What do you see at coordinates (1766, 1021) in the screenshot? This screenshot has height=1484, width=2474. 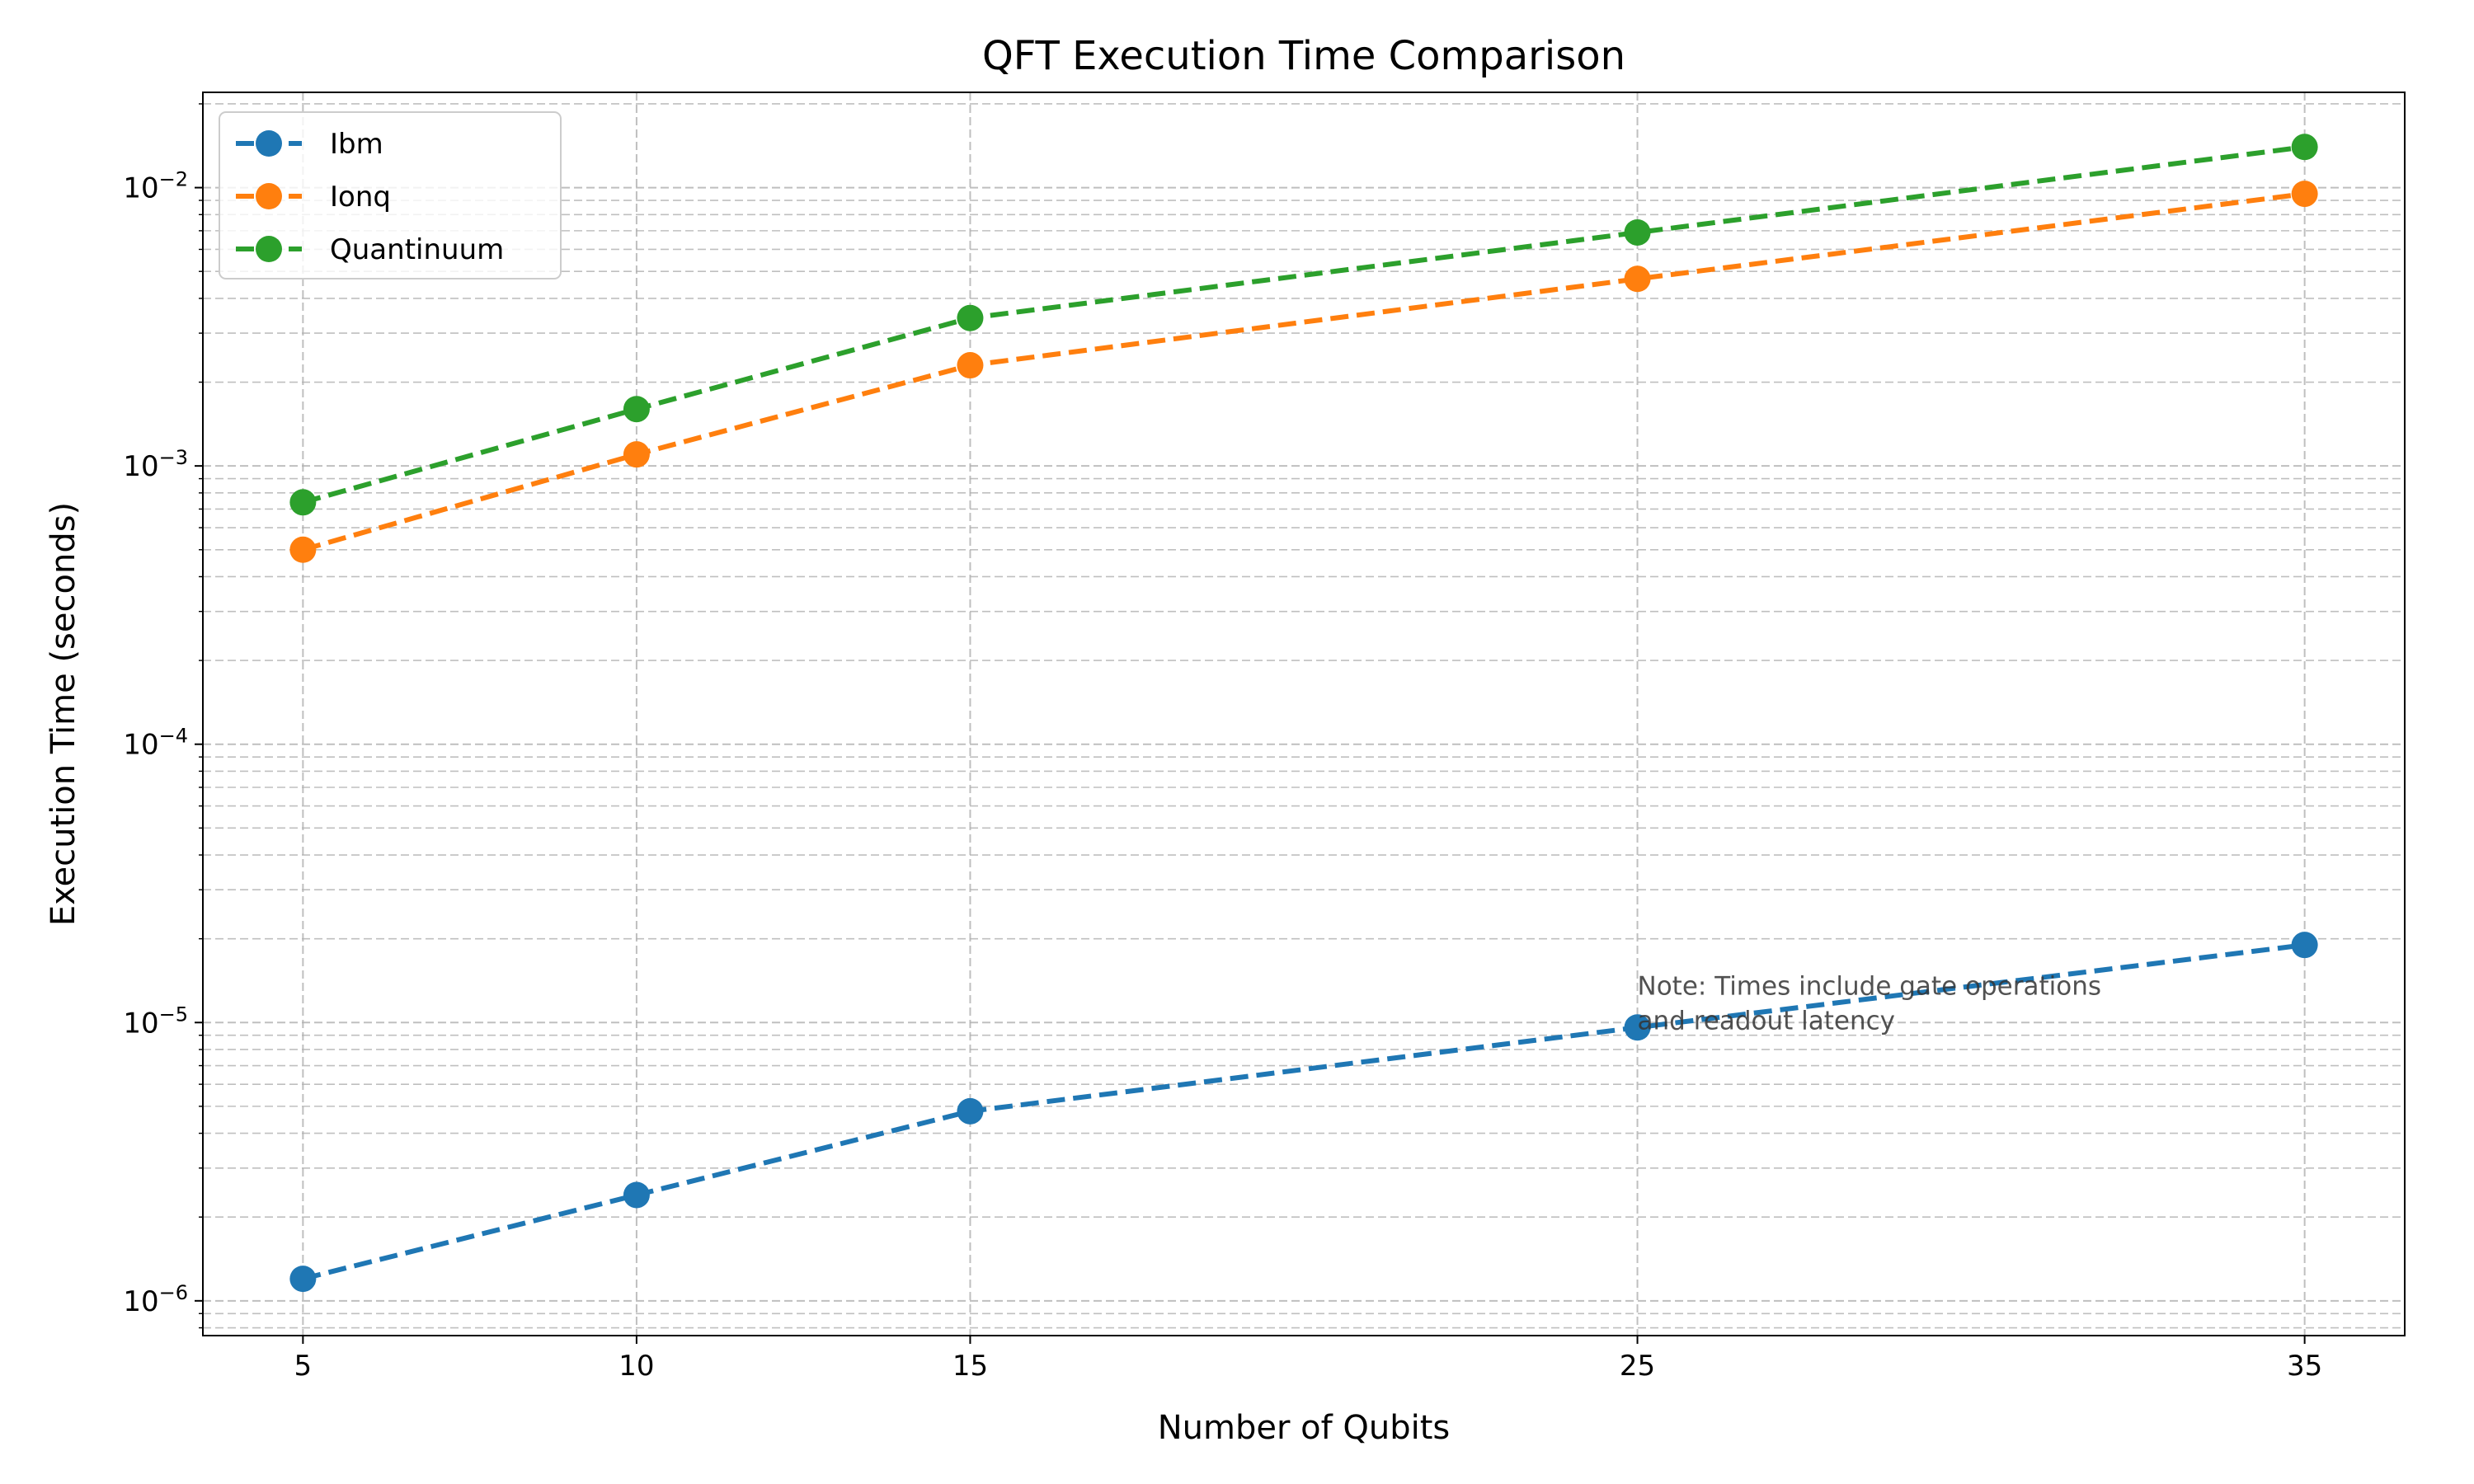 I see `note-text-line: and readout latency` at bounding box center [1766, 1021].